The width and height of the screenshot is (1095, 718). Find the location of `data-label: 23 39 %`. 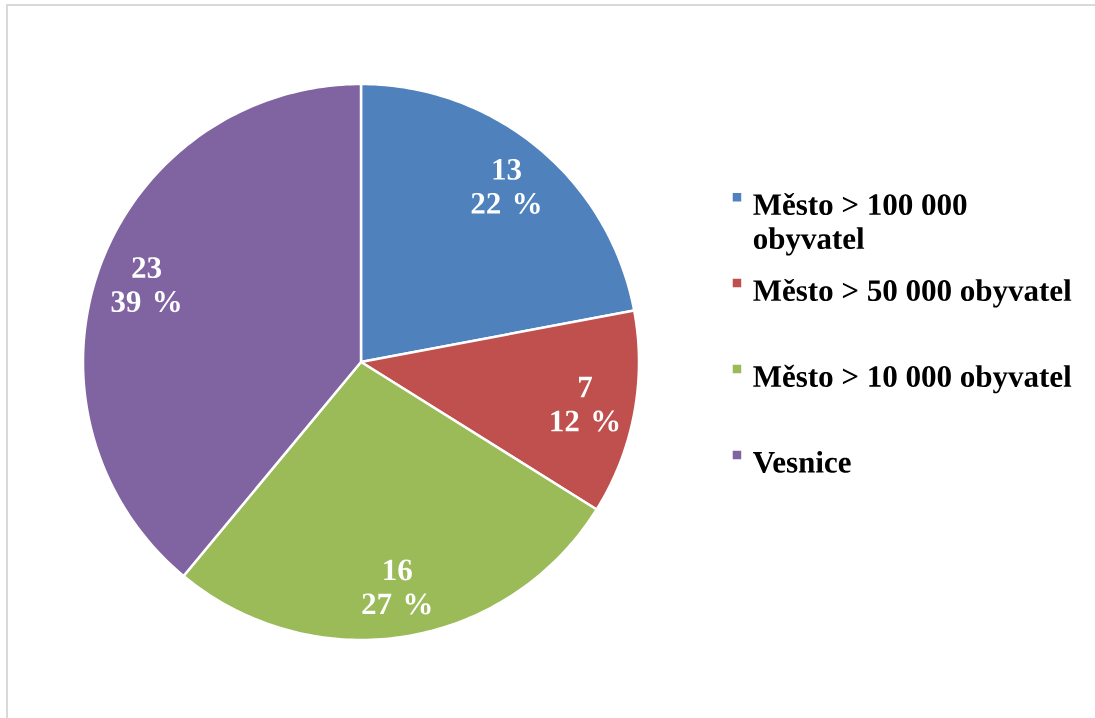

data-label: 23 39 % is located at coordinates (145, 285).